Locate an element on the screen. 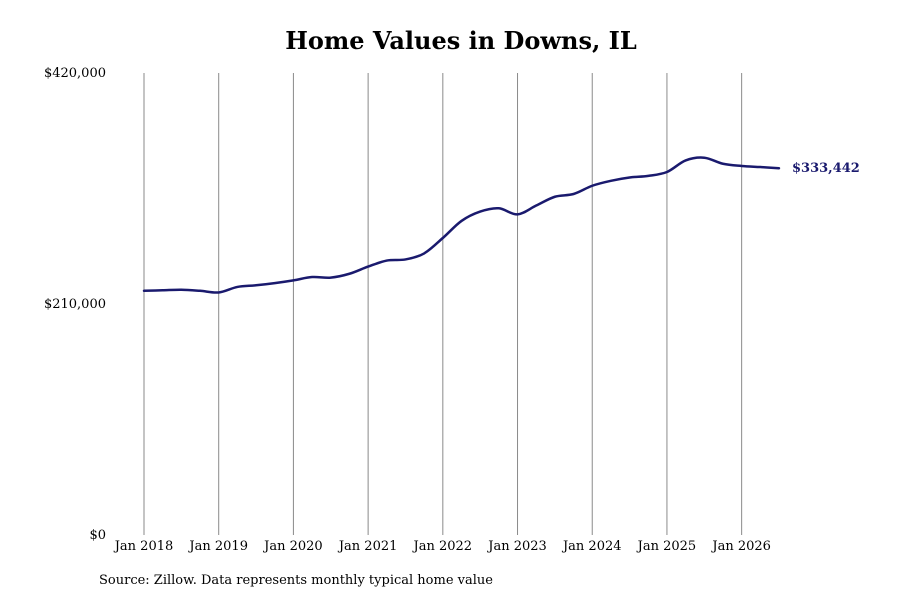 The width and height of the screenshot is (900, 600). chart-title: Home Values in Downs, IL is located at coordinates (461, 40).